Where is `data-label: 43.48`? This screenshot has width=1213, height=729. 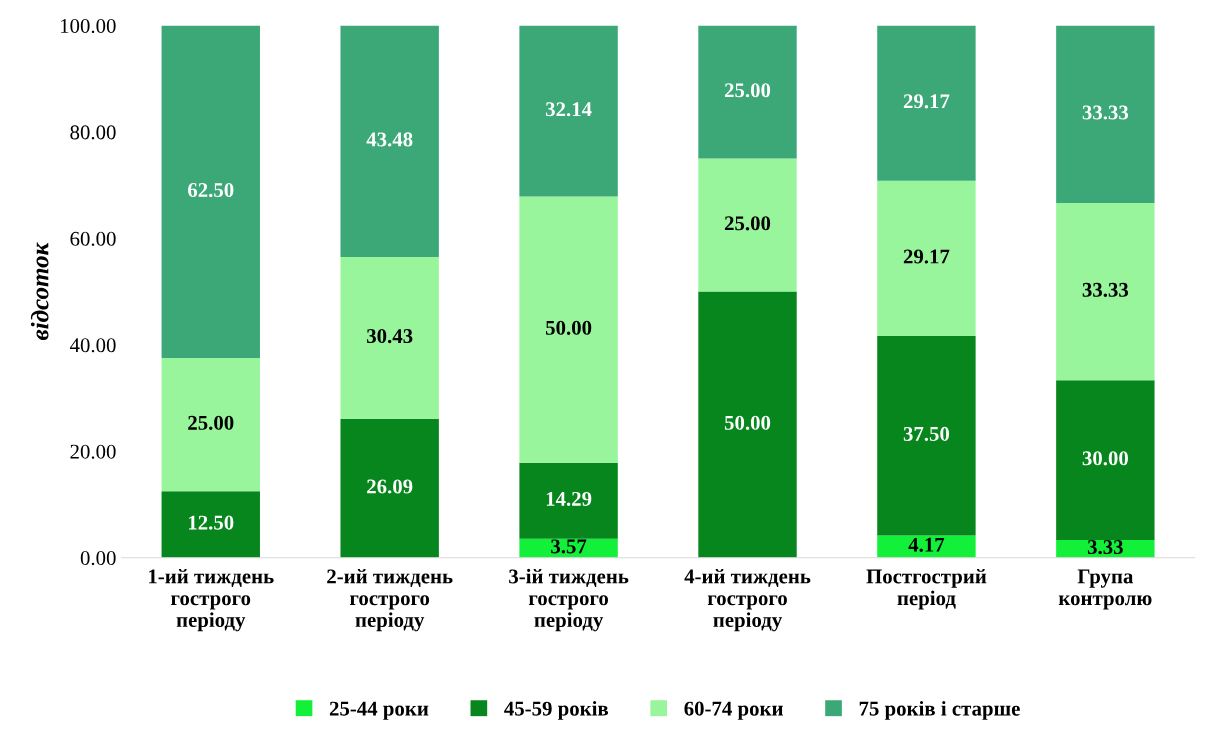
data-label: 43.48 is located at coordinates (389, 139).